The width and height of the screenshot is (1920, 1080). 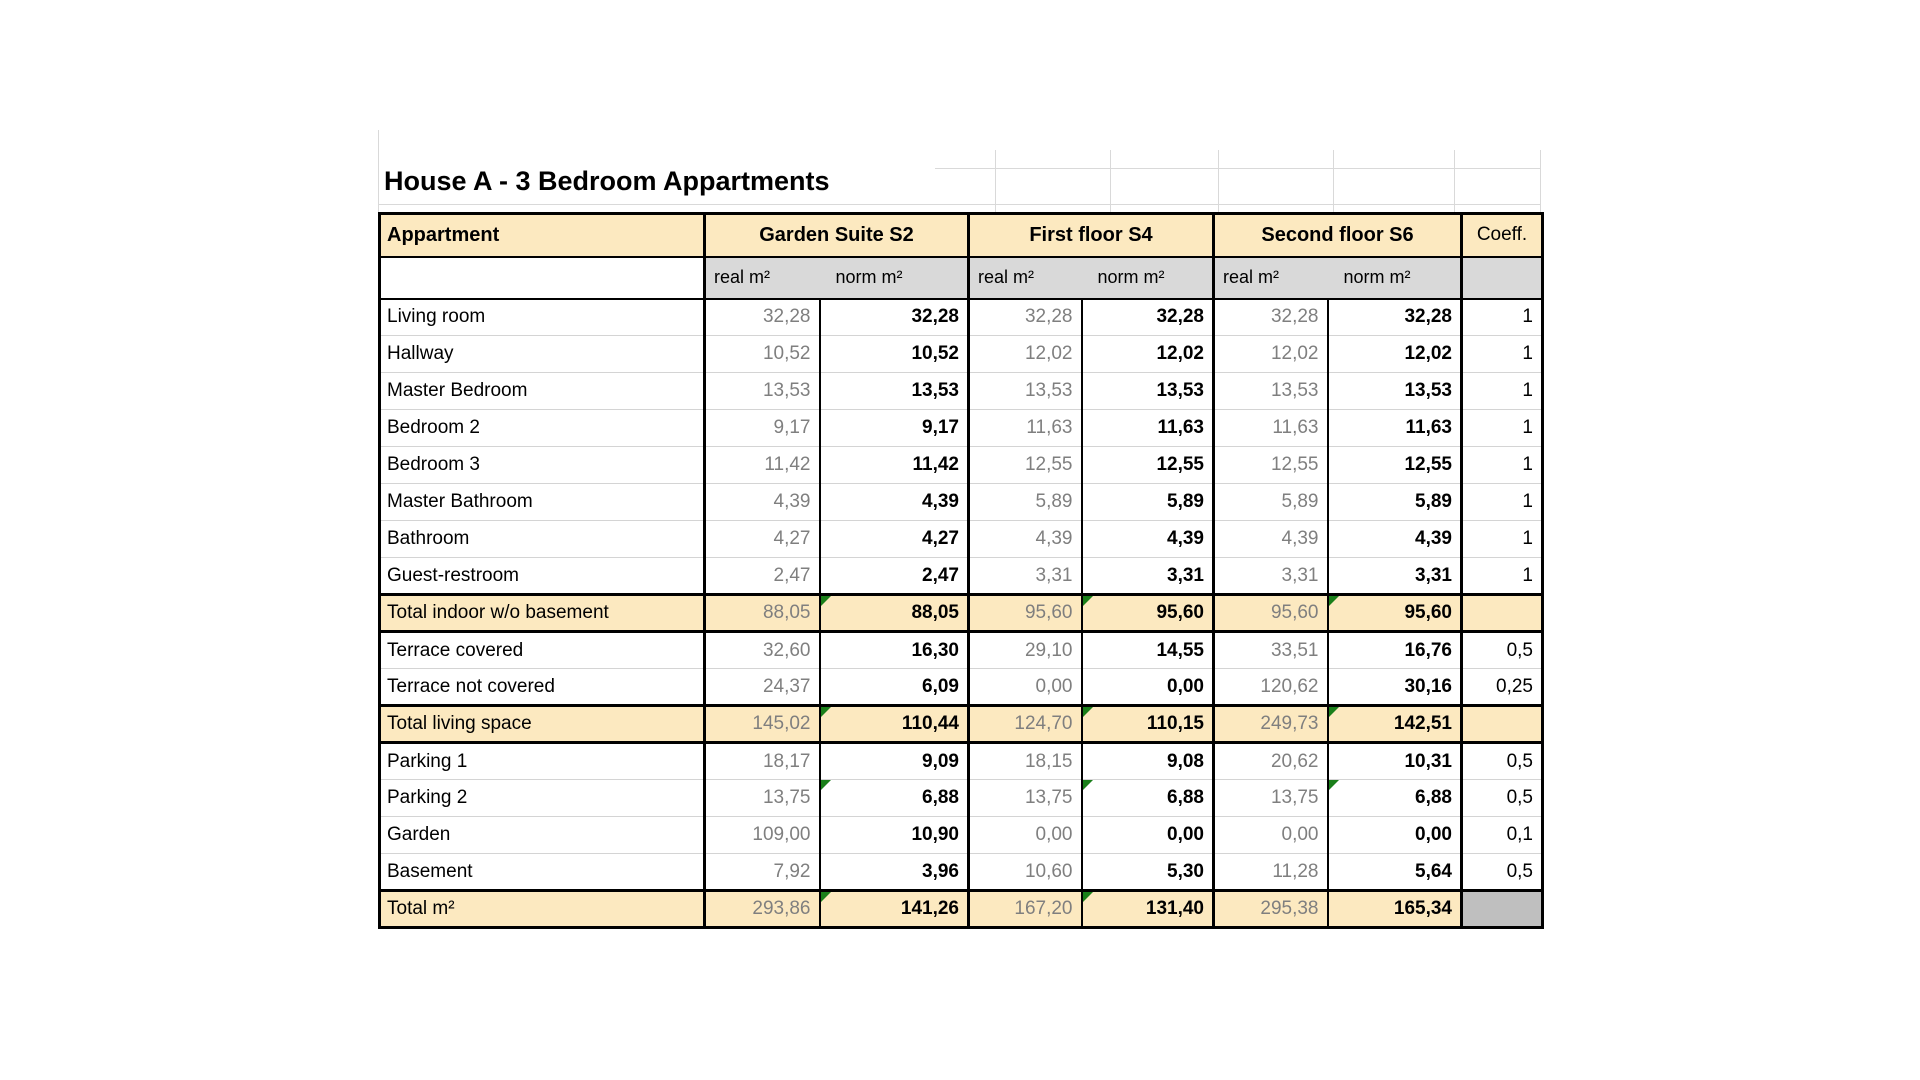 I want to click on real-m2-cell: 18,17, so click(x=761, y=761).